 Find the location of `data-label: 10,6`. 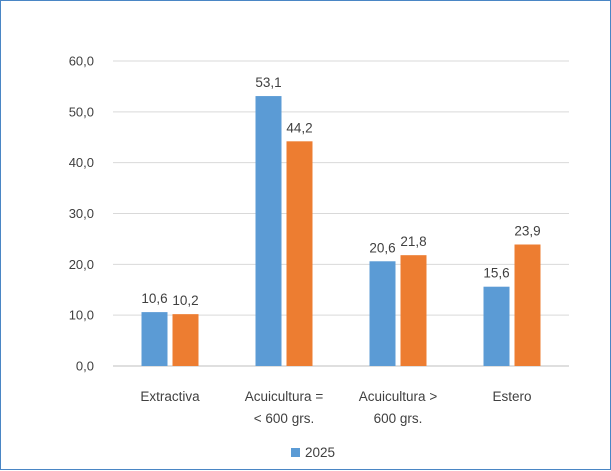

data-label: 10,6 is located at coordinates (154, 298).